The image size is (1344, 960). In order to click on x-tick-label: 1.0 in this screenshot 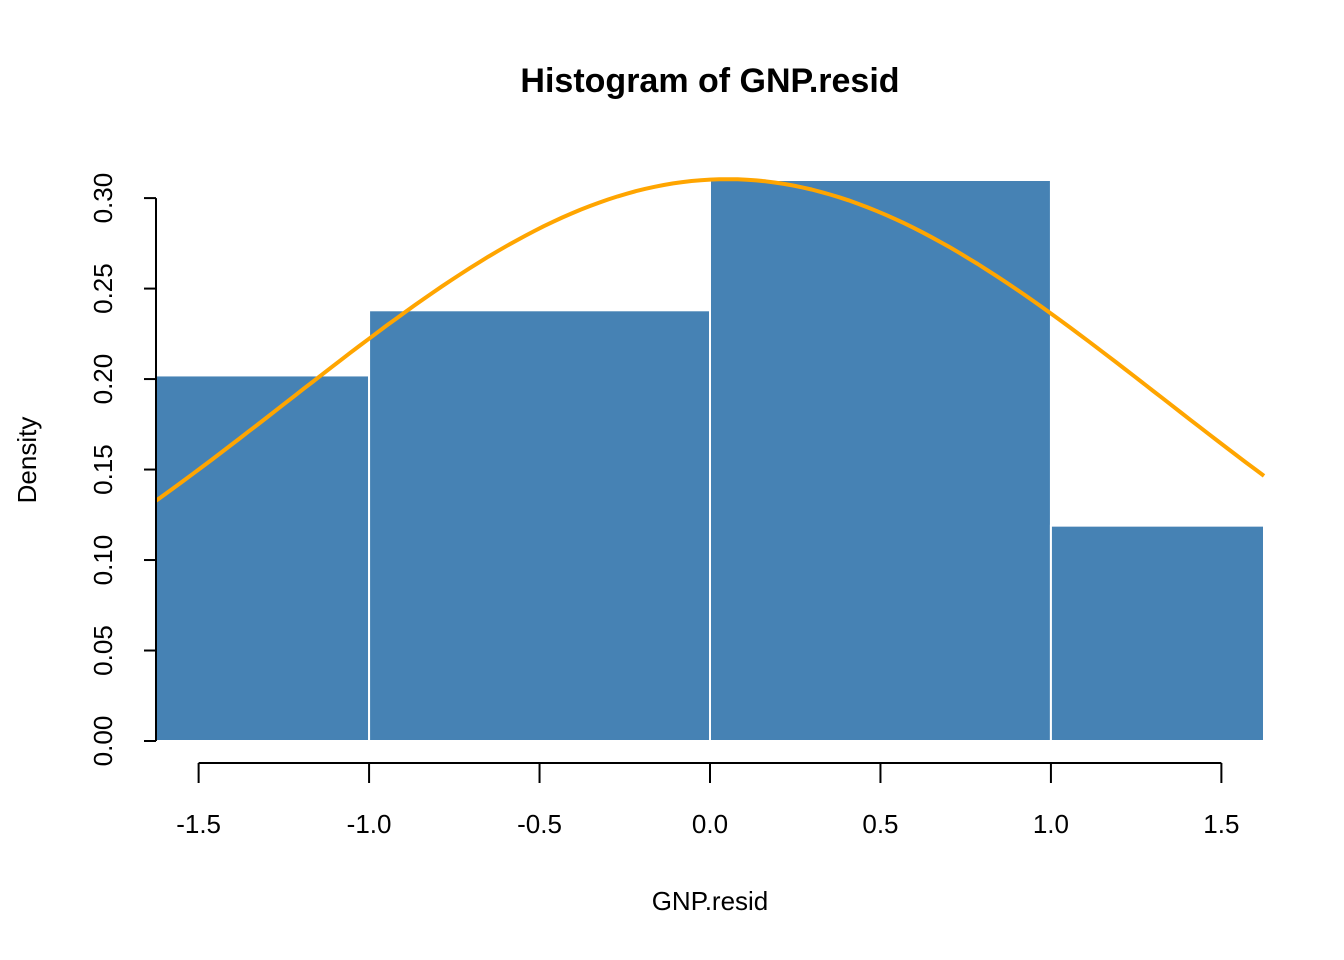, I will do `click(1051, 824)`.